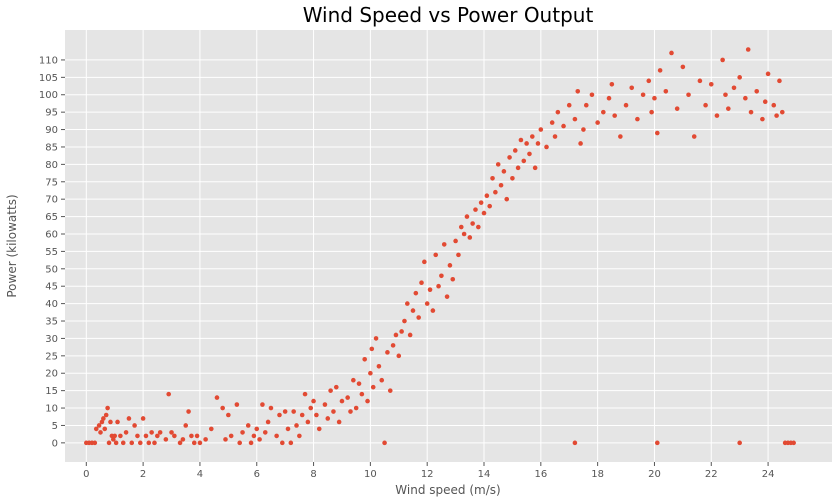  I want to click on y-tick-label: 20, so click(51, 374).